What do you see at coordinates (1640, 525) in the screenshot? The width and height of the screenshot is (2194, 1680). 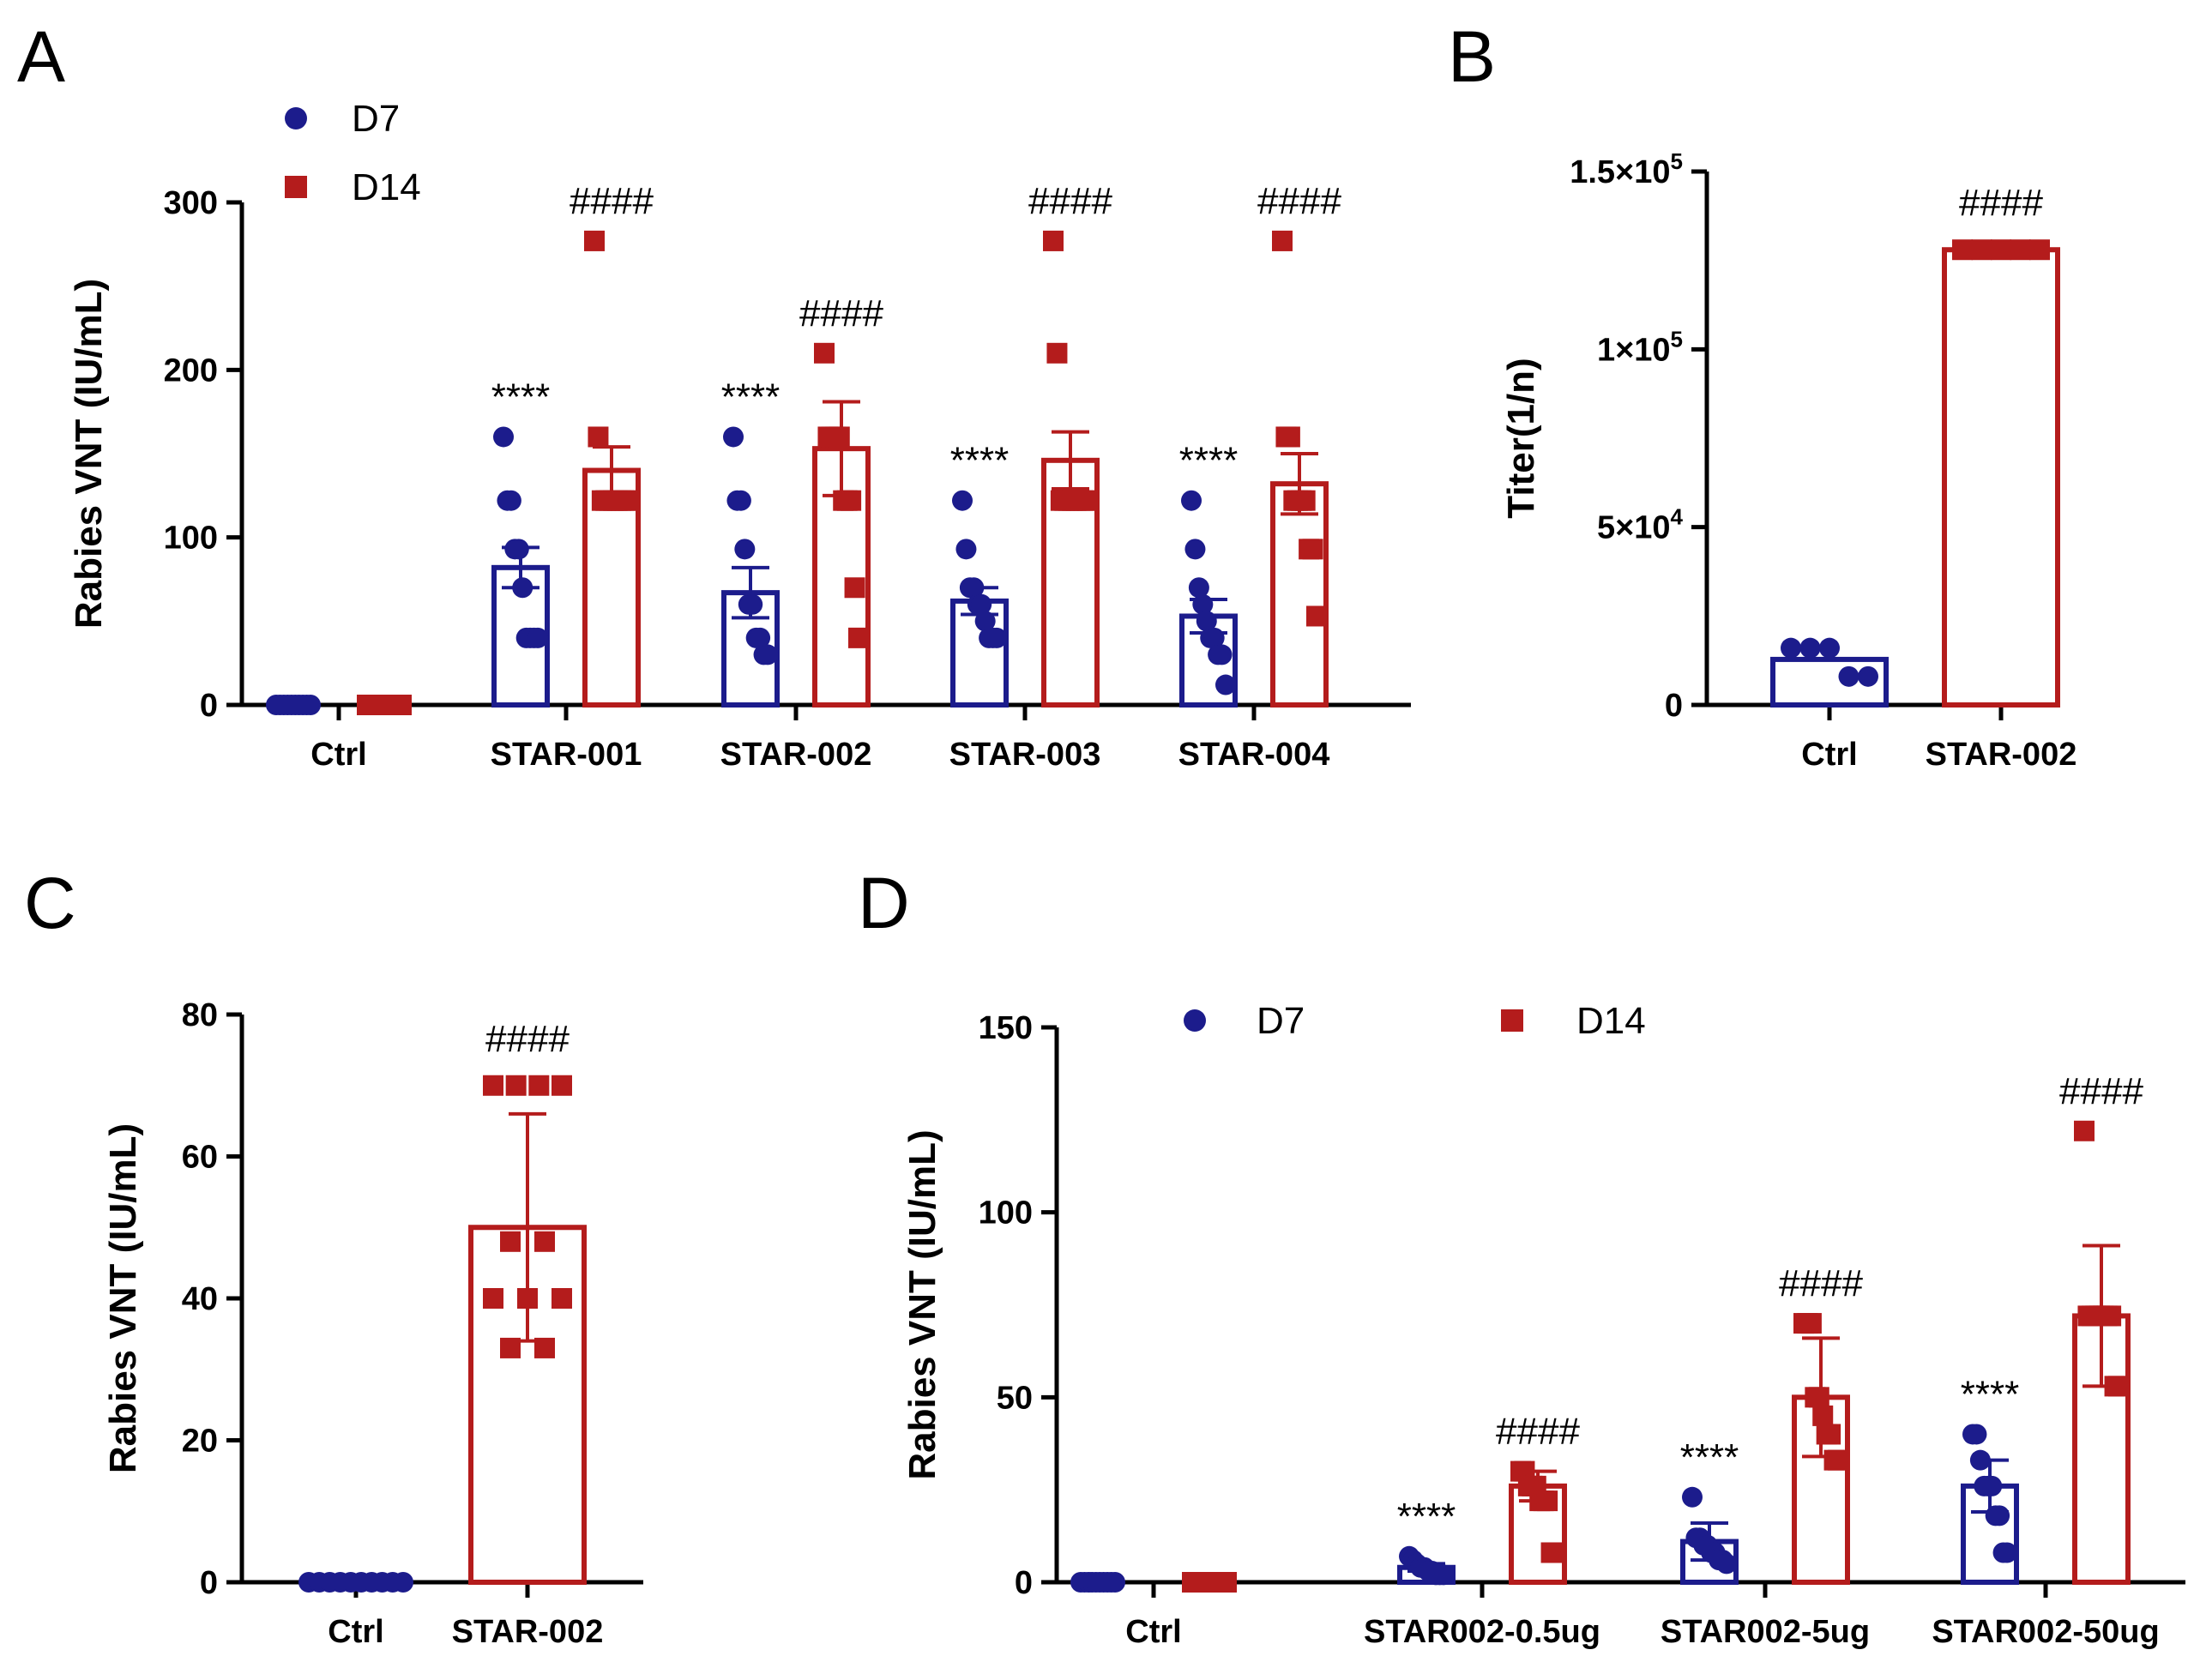 I see `y-tick-label: 5×10⁴` at bounding box center [1640, 525].